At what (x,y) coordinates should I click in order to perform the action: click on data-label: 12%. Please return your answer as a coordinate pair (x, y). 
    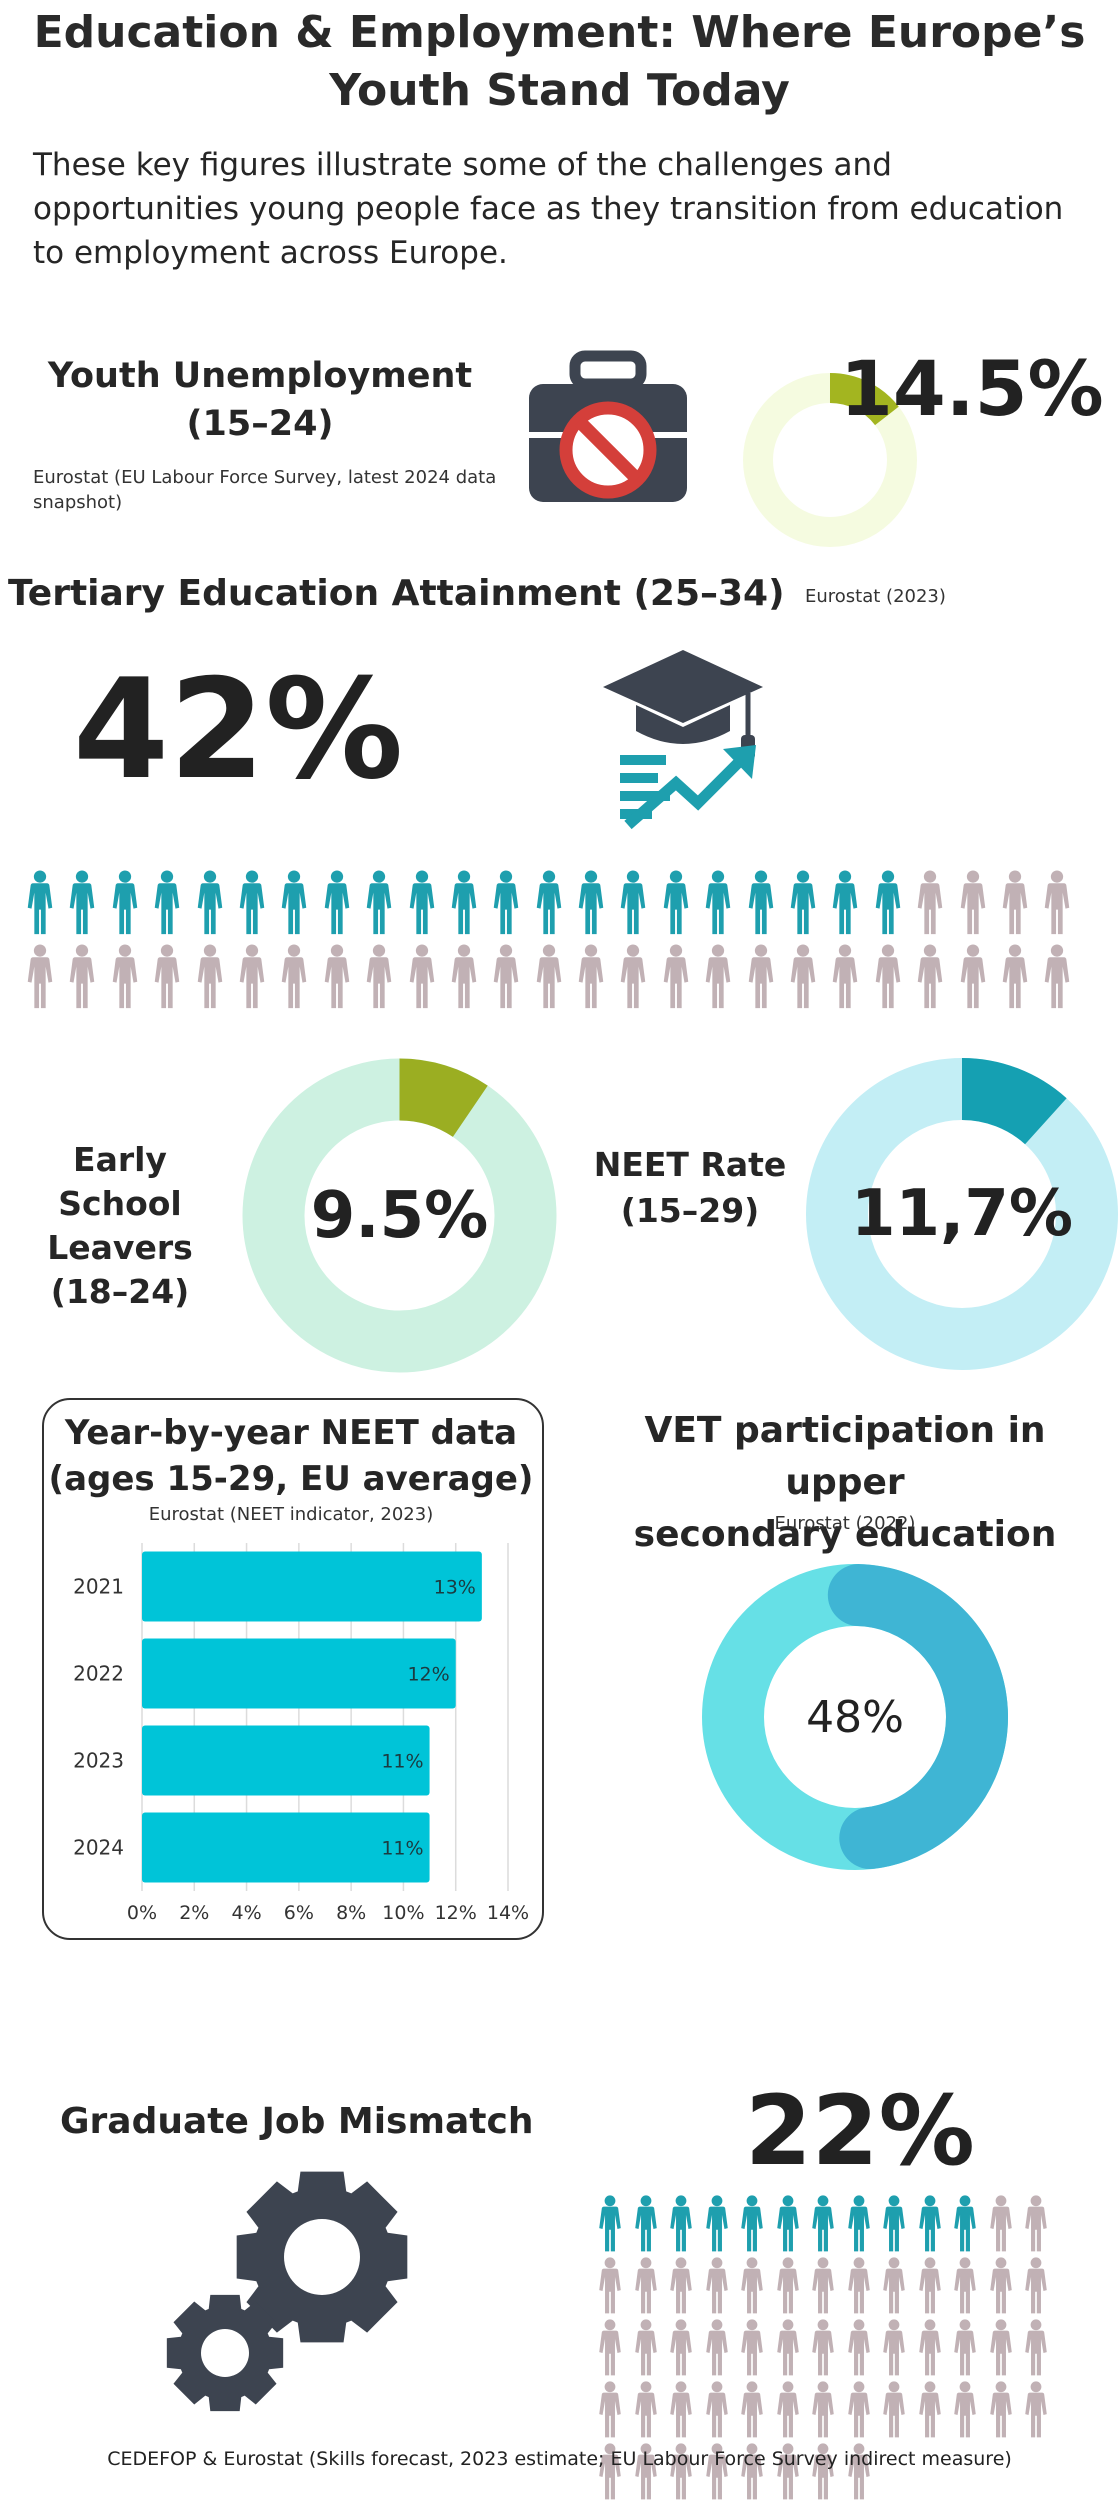
    Looking at the image, I should click on (428, 1675).